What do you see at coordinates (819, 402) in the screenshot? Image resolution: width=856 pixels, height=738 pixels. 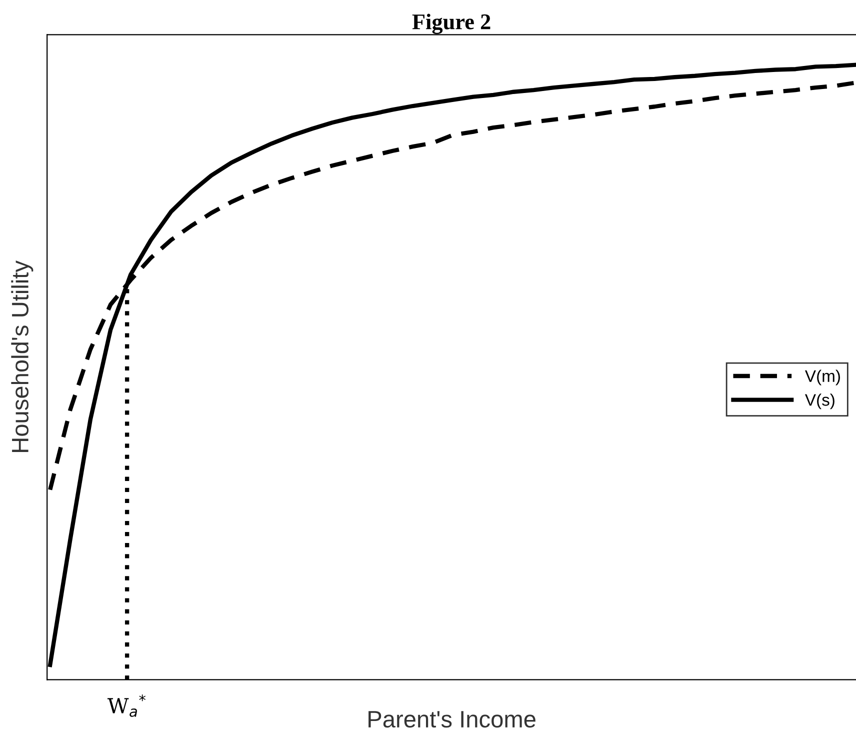 I see `legend-label: V(s)` at bounding box center [819, 402].